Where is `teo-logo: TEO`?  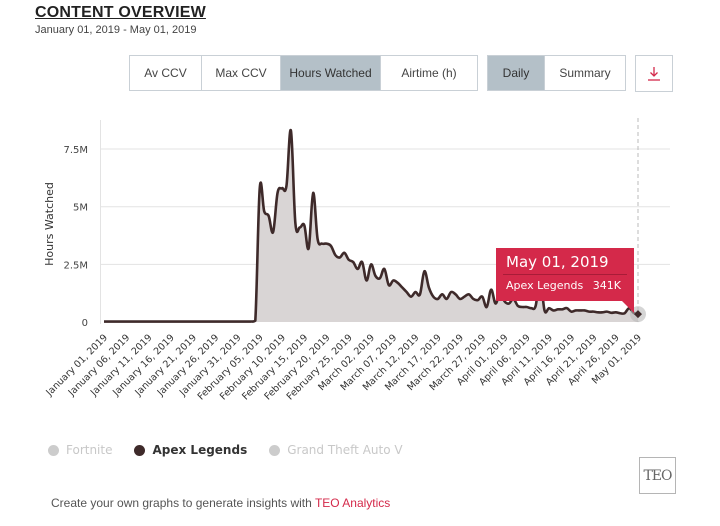 teo-logo: TEO is located at coordinates (657, 475).